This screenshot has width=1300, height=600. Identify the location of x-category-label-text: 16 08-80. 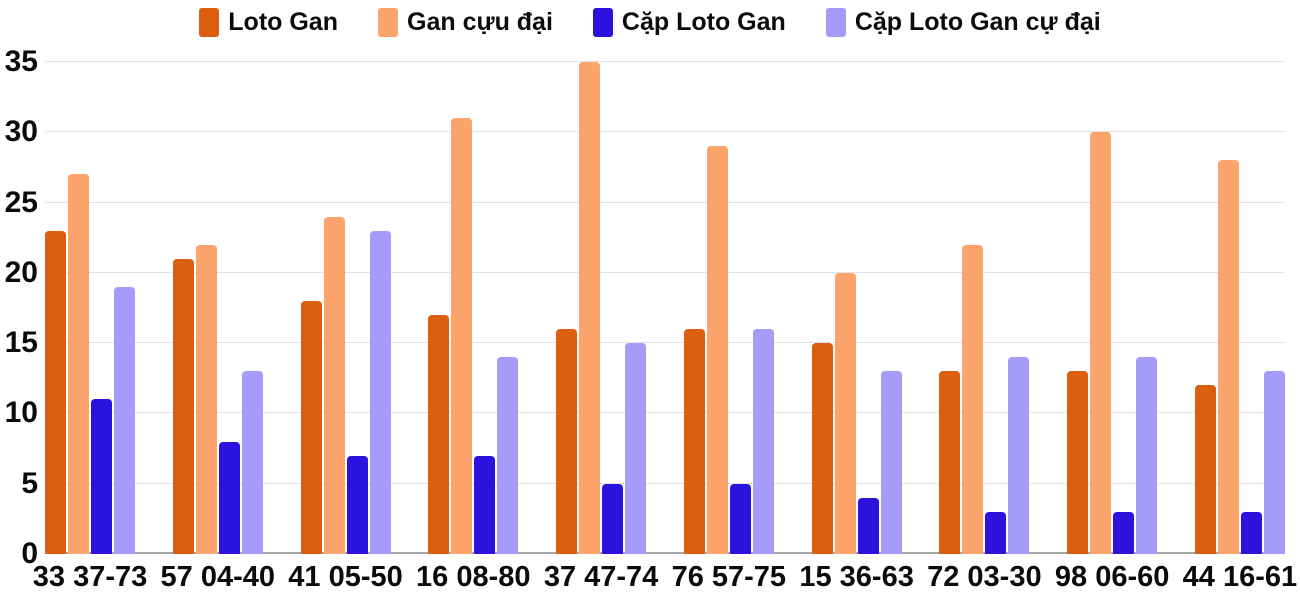
(473, 577).